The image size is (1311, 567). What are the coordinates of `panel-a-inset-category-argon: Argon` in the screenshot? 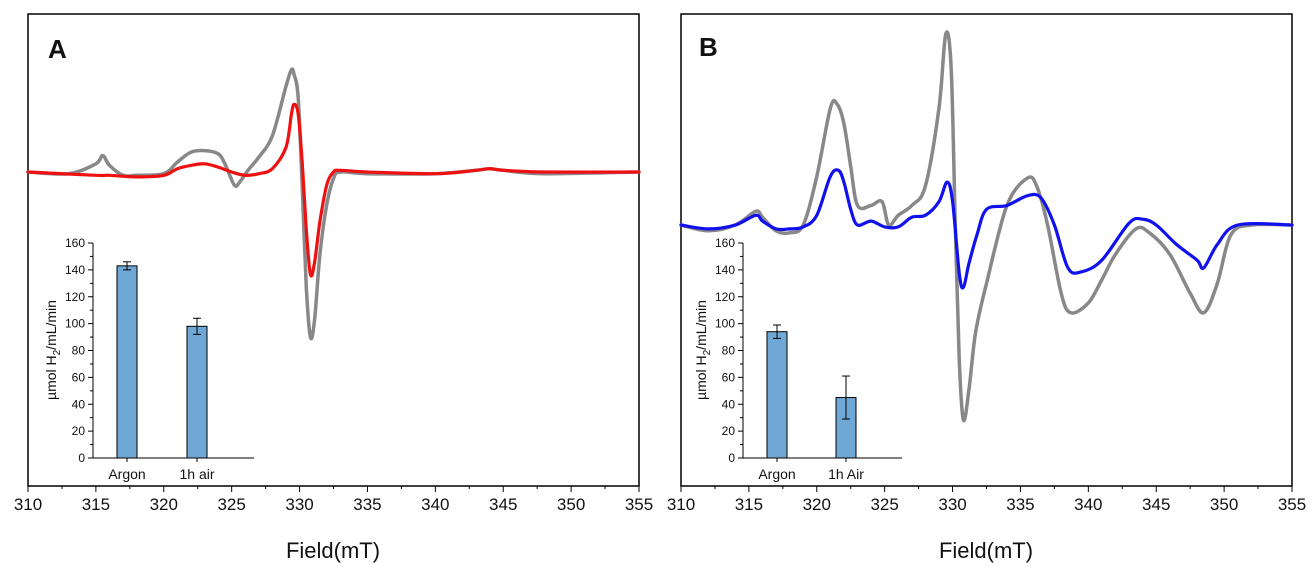 It's located at (126, 474).